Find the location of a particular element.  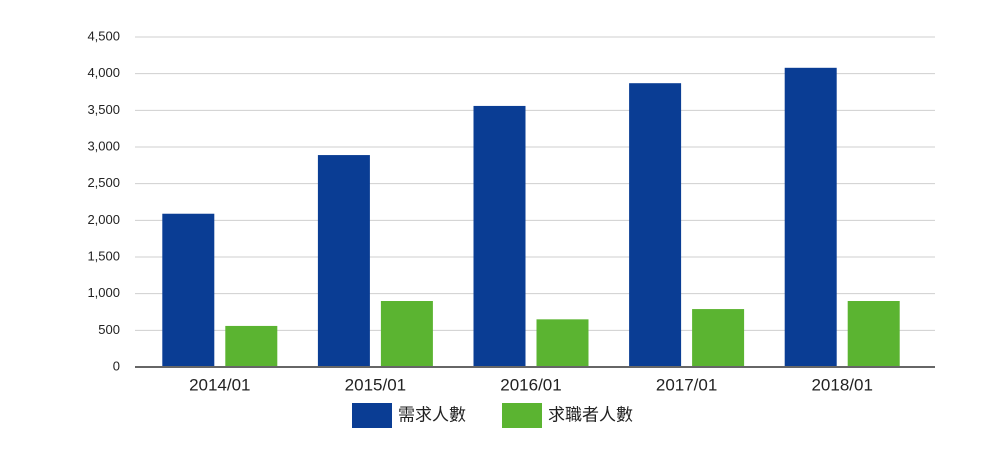

y-tick-label: 2,000 is located at coordinates (103, 219).